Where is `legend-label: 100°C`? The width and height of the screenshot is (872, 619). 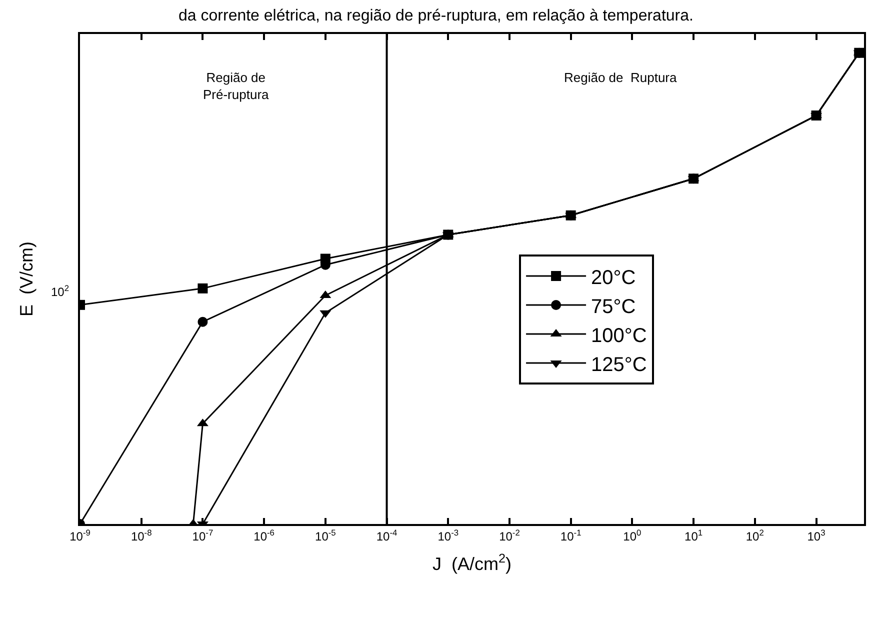
legend-label: 100°C is located at coordinates (619, 335).